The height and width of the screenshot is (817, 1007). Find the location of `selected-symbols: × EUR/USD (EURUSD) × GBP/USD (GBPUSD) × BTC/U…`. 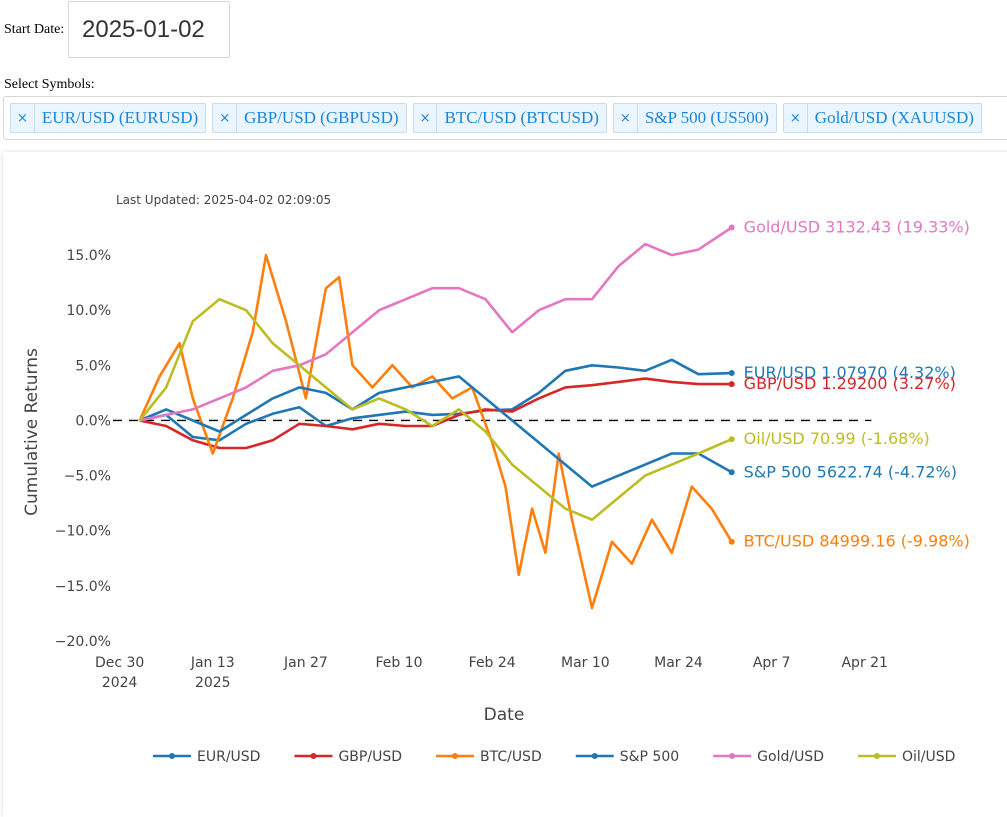

selected-symbols: × EUR/USD (EURUSD) × GBP/USD (GBPUSD) × BTC/U… is located at coordinates (496, 118).